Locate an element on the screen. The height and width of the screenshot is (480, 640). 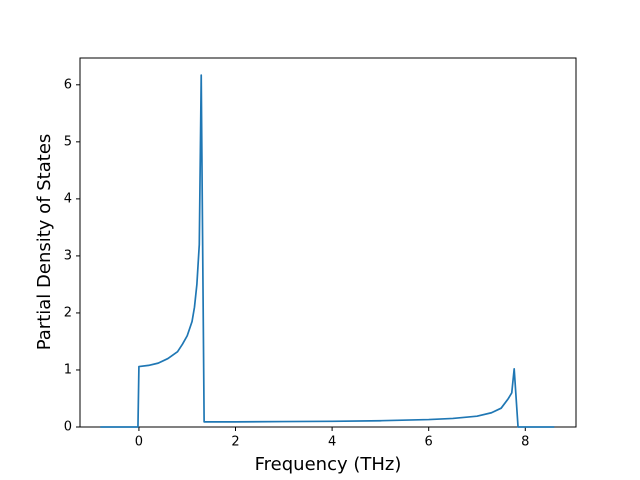
y-tick-label: 4 is located at coordinates (68, 198).